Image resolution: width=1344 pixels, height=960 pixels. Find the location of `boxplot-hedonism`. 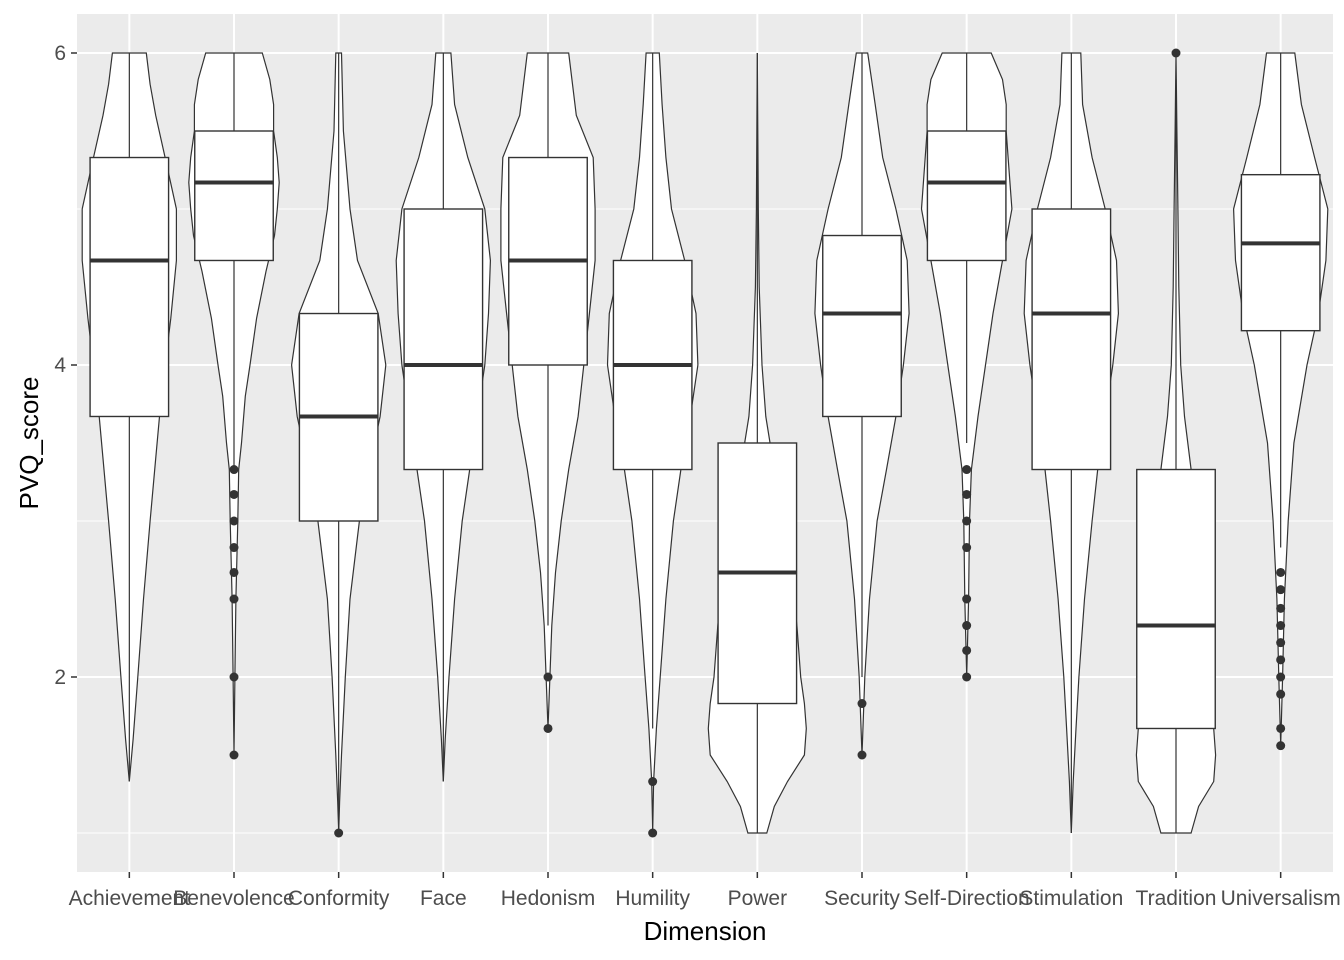

boxplot-hedonism is located at coordinates (548, 339).